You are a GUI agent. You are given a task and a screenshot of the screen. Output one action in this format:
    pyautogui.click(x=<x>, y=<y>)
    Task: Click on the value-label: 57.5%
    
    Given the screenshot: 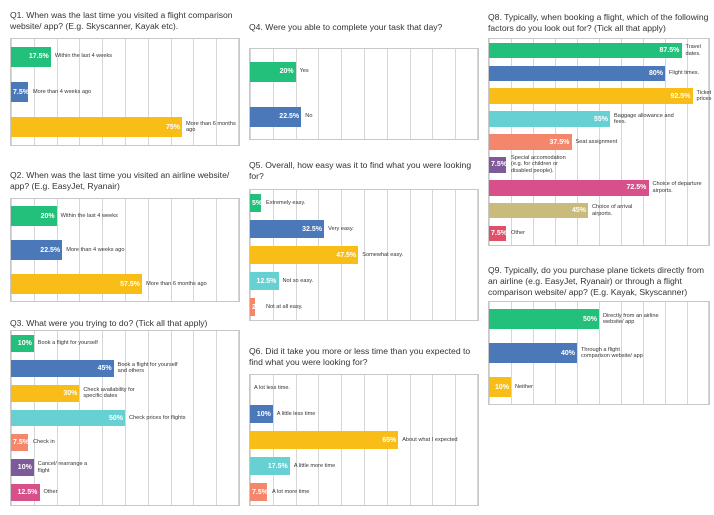 What is the action you would take?
    pyautogui.click(x=130, y=284)
    